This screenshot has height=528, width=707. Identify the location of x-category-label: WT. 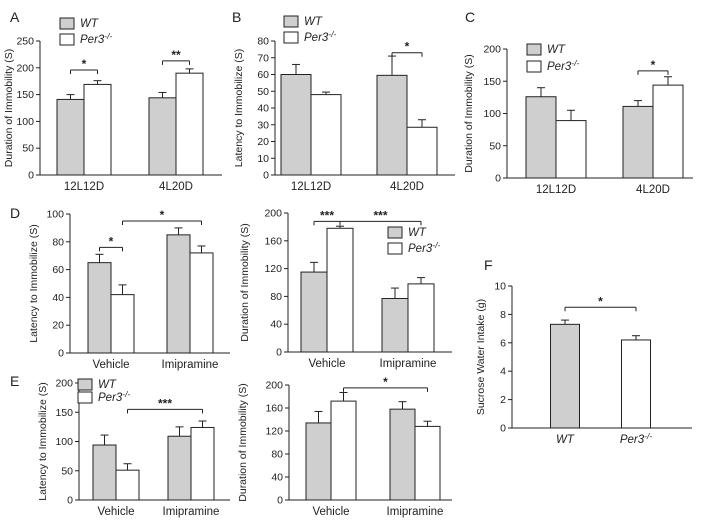
(565, 440).